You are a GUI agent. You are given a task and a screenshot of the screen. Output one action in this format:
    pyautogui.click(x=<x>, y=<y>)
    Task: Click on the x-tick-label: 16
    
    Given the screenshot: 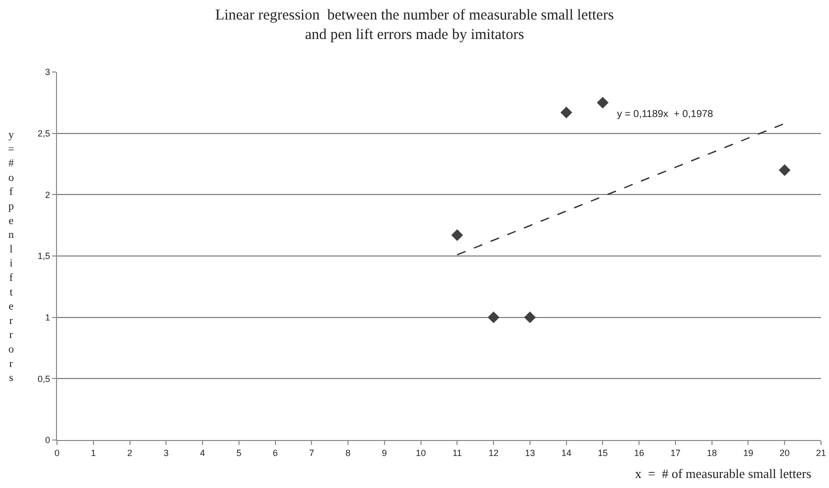 What is the action you would take?
    pyautogui.click(x=639, y=453)
    